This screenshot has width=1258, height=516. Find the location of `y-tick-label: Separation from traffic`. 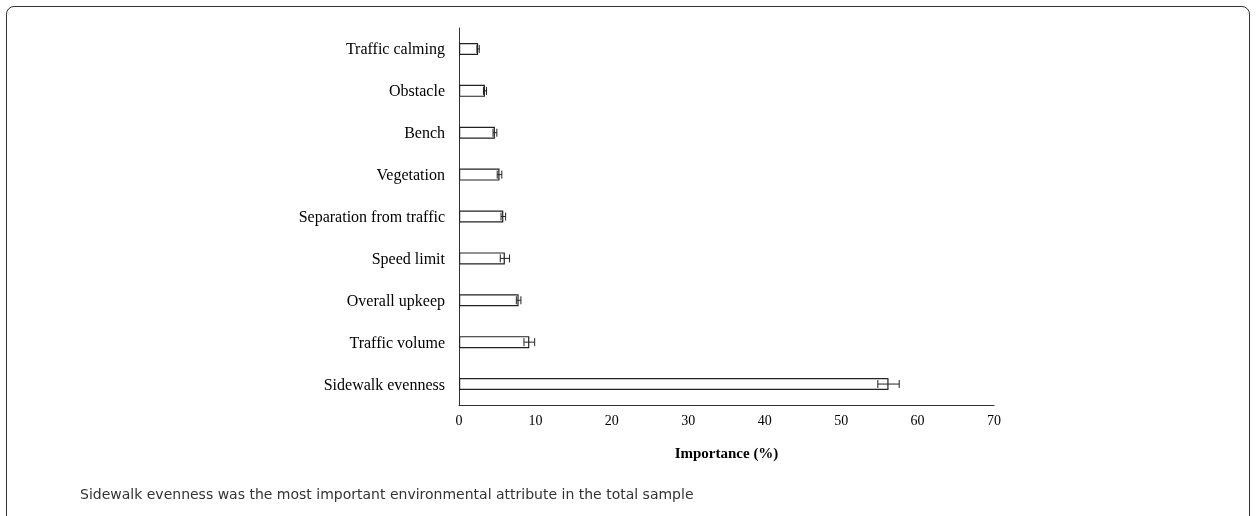

y-tick-label: Separation from traffic is located at coordinates (371, 217).